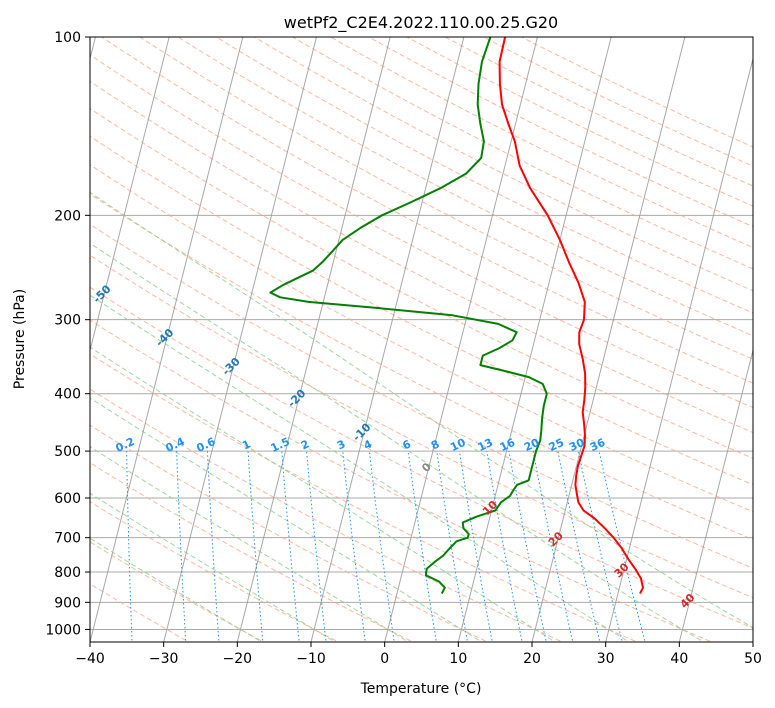 The width and height of the screenshot is (775, 708). Describe the element at coordinates (67, 603) in the screenshot. I see `y-tick-label: 900` at that location.